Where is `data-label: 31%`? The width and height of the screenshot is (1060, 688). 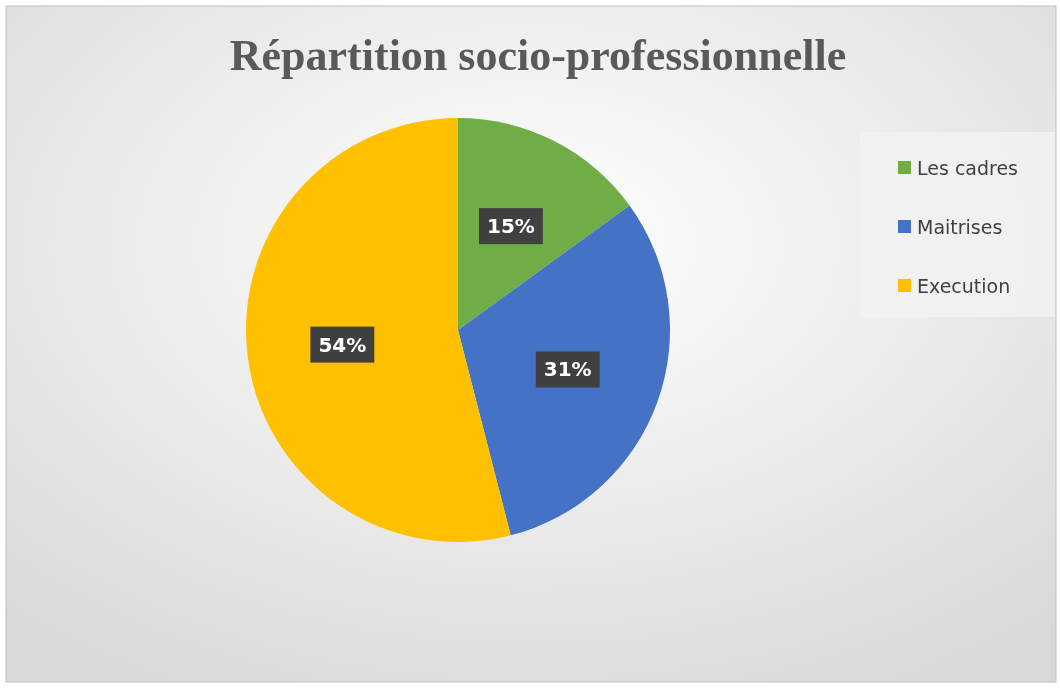 data-label: 31% is located at coordinates (567, 369).